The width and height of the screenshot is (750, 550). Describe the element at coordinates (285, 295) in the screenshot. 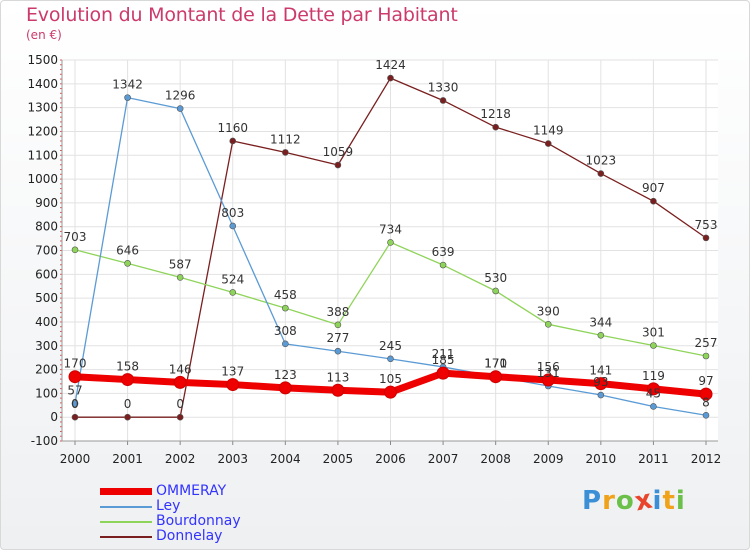

I see `data-label-bourdonnay: 458` at that location.